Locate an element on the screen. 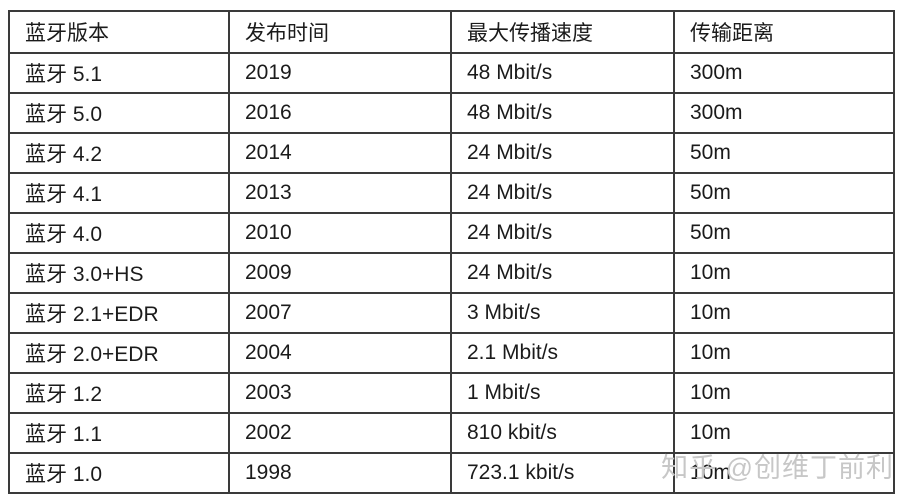 Image resolution: width=900 pixels, height=500 pixels. table-cell: 810 kbit/s is located at coordinates (562, 433).